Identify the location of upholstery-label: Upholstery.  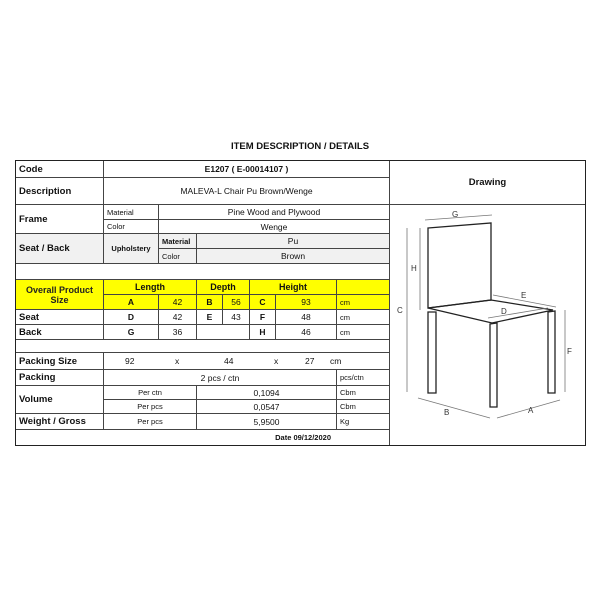
(131, 248).